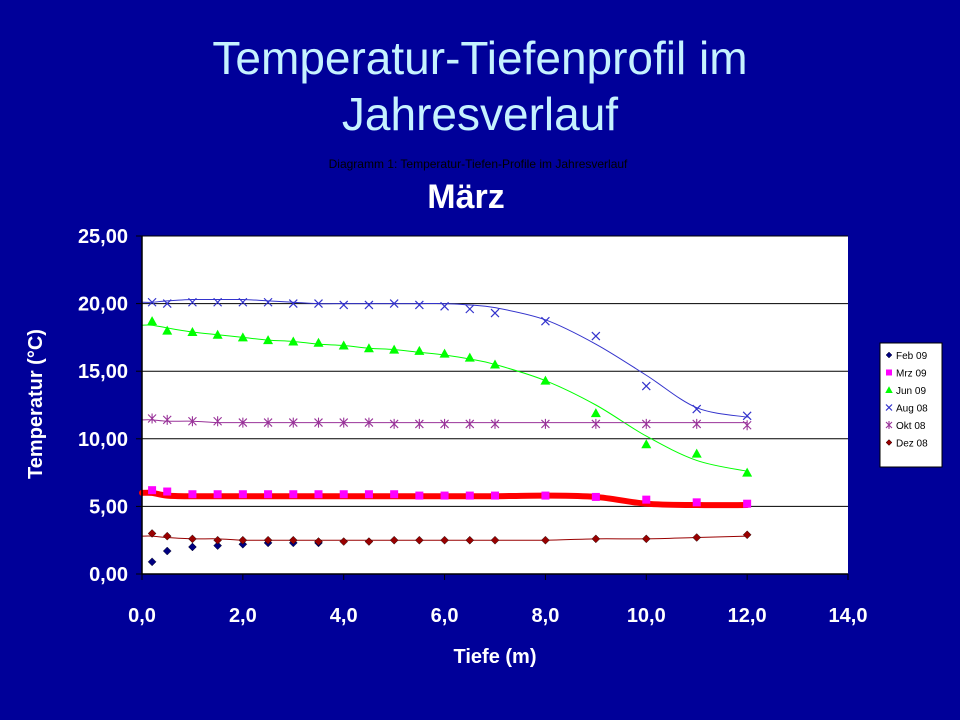 The width and height of the screenshot is (960, 720). I want to click on x-tick-label: 14,0, so click(848, 616).